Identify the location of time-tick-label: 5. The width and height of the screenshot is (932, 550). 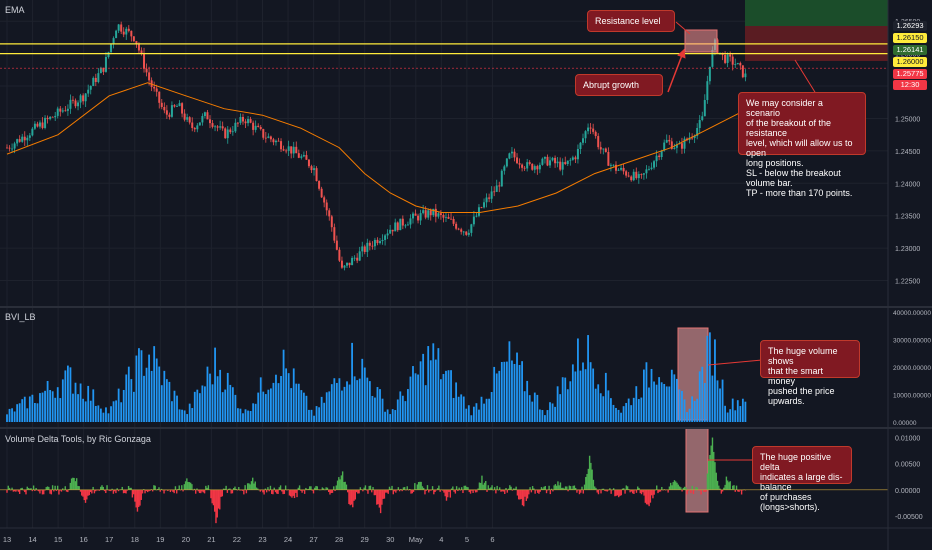
(467, 539).